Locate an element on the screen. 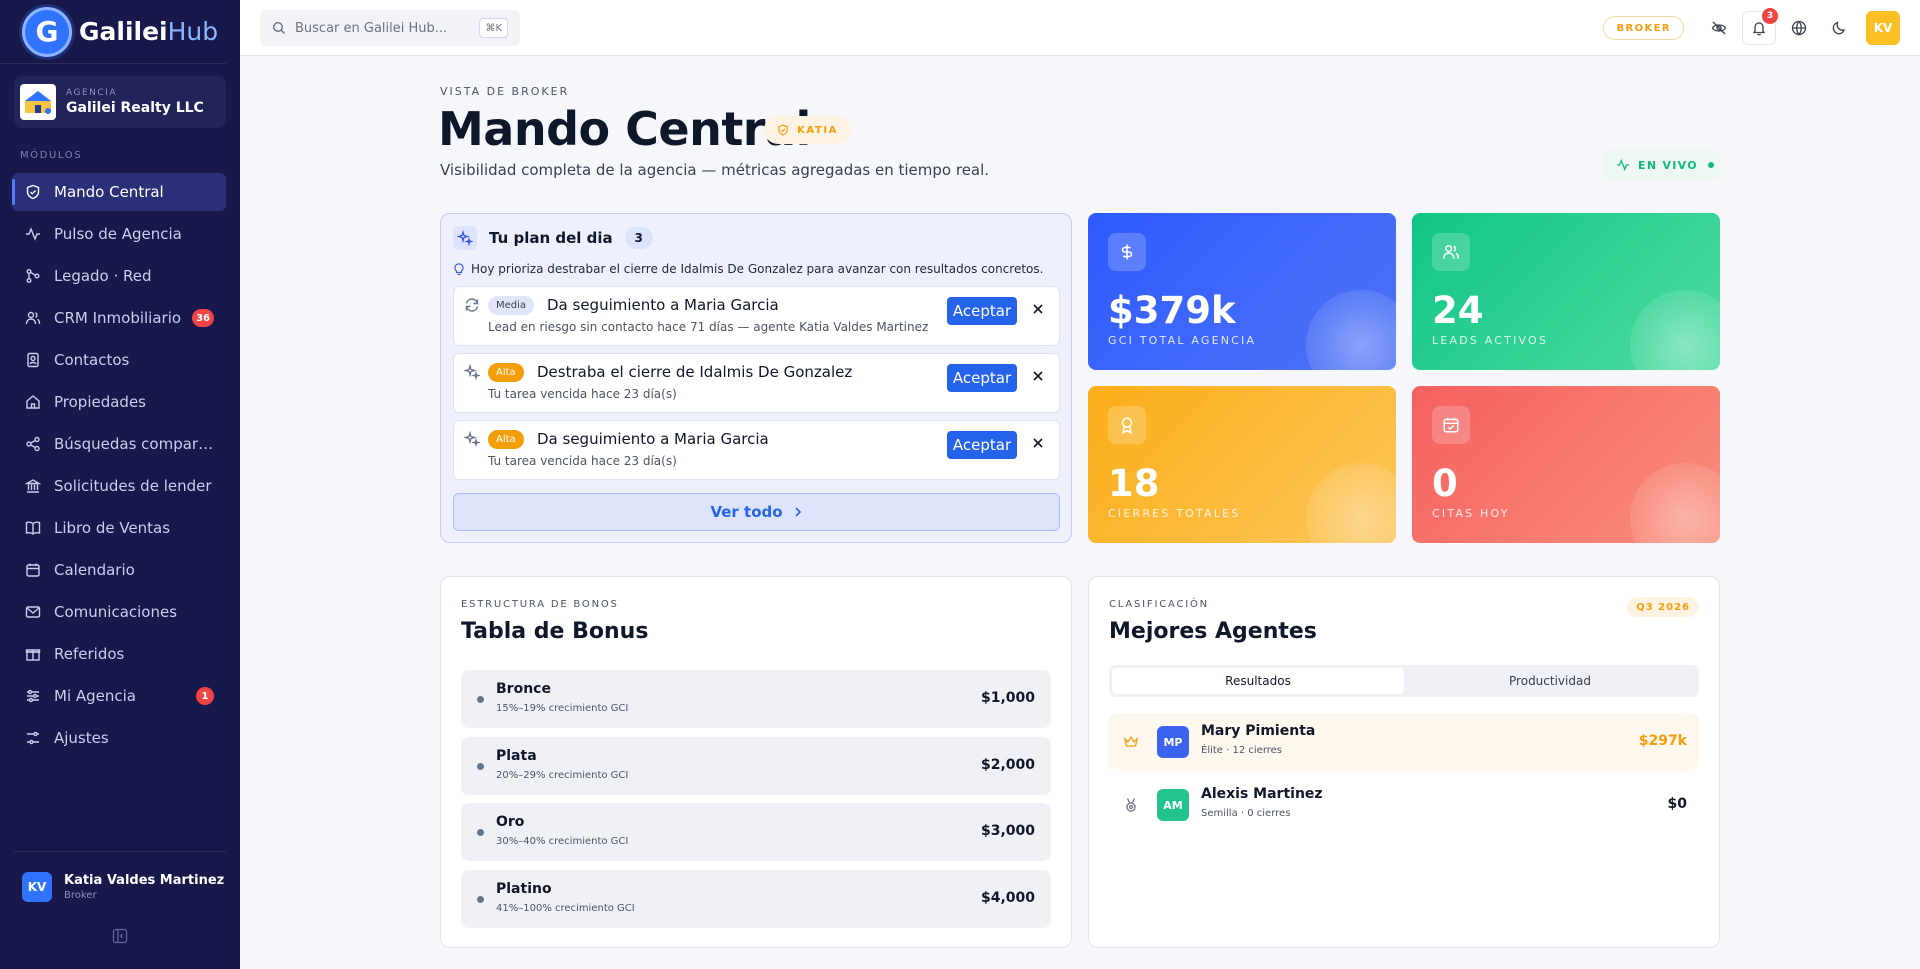  share-icon is located at coordinates (33, 444).